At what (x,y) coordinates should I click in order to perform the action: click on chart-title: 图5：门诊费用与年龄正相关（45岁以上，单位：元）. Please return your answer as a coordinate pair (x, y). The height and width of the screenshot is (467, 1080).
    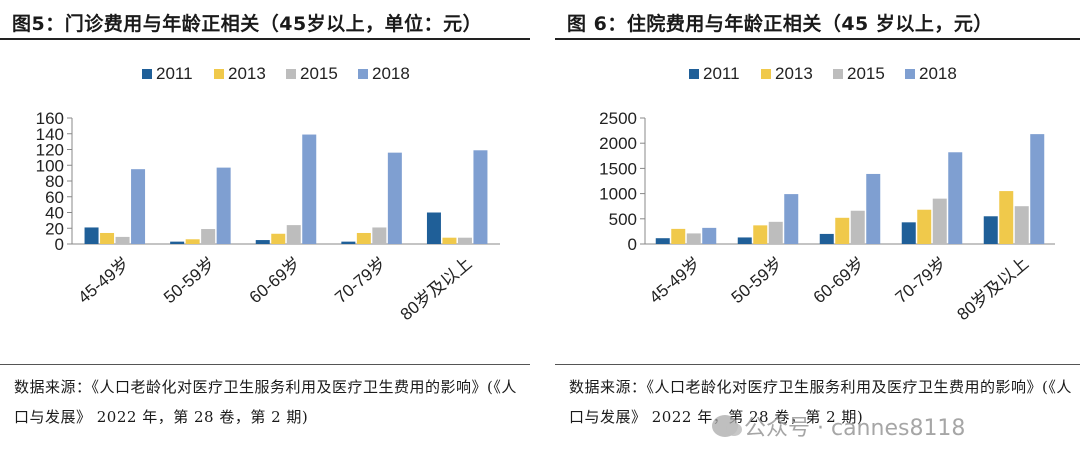
    Looking at the image, I should click on (247, 24).